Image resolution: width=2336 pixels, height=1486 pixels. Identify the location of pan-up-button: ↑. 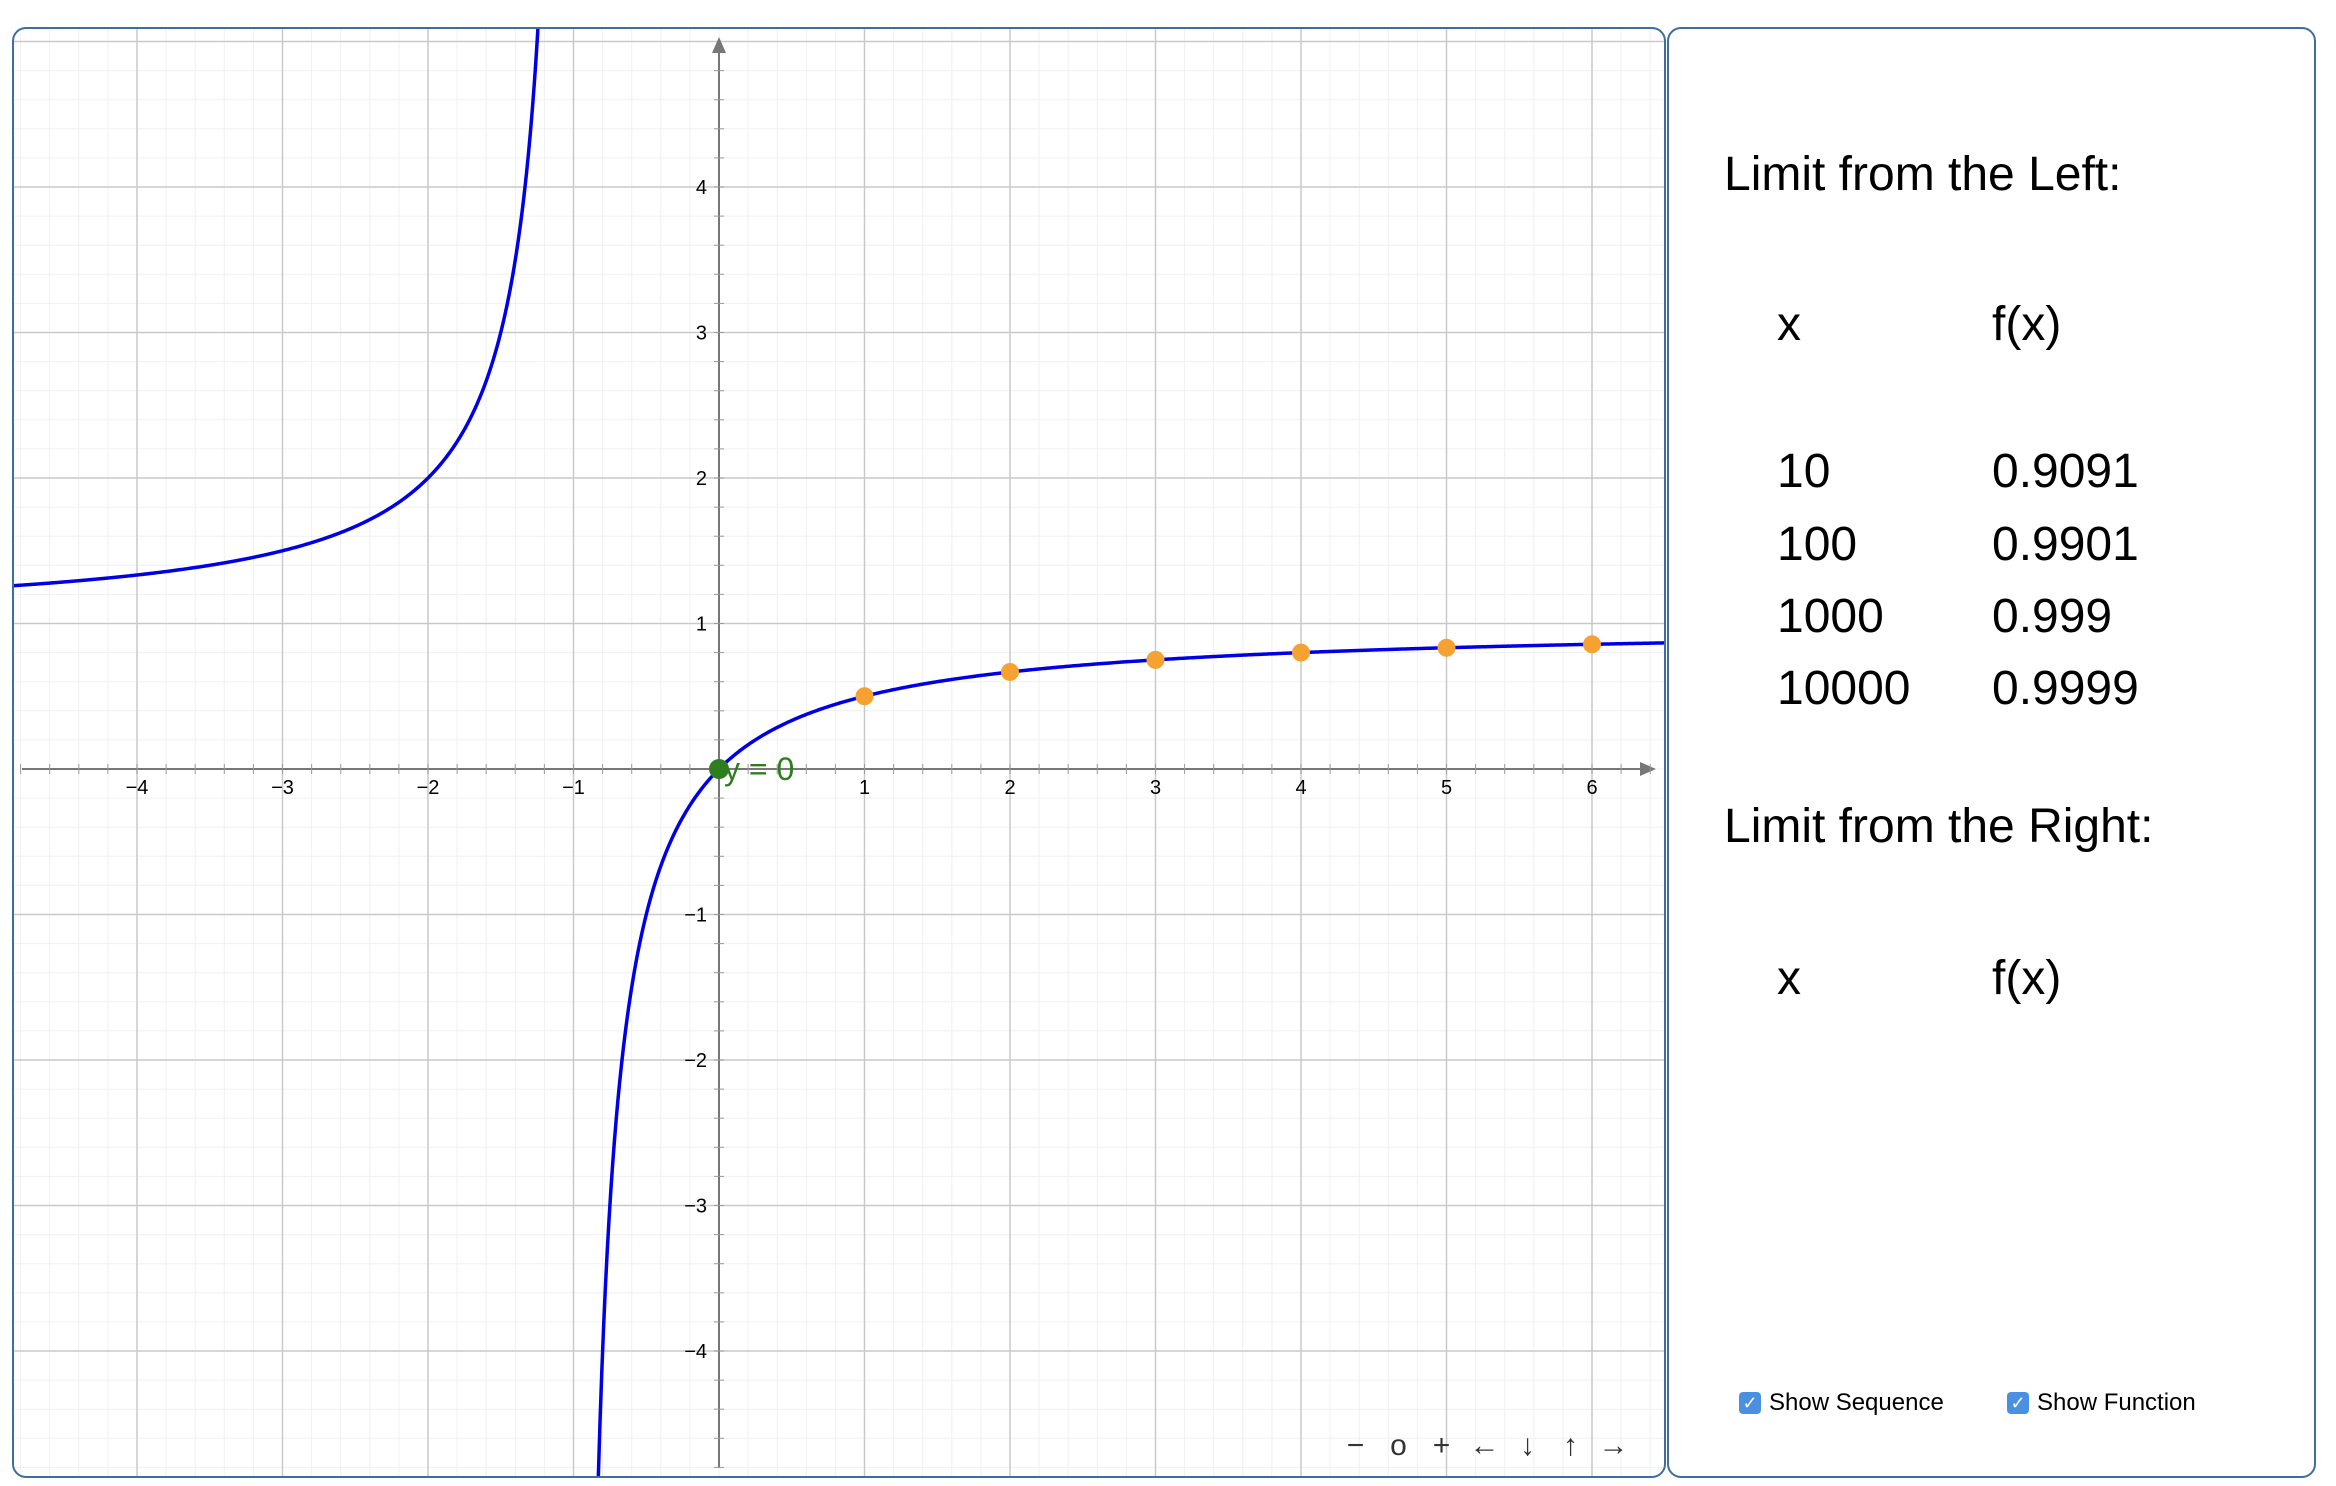
(1570, 1445).